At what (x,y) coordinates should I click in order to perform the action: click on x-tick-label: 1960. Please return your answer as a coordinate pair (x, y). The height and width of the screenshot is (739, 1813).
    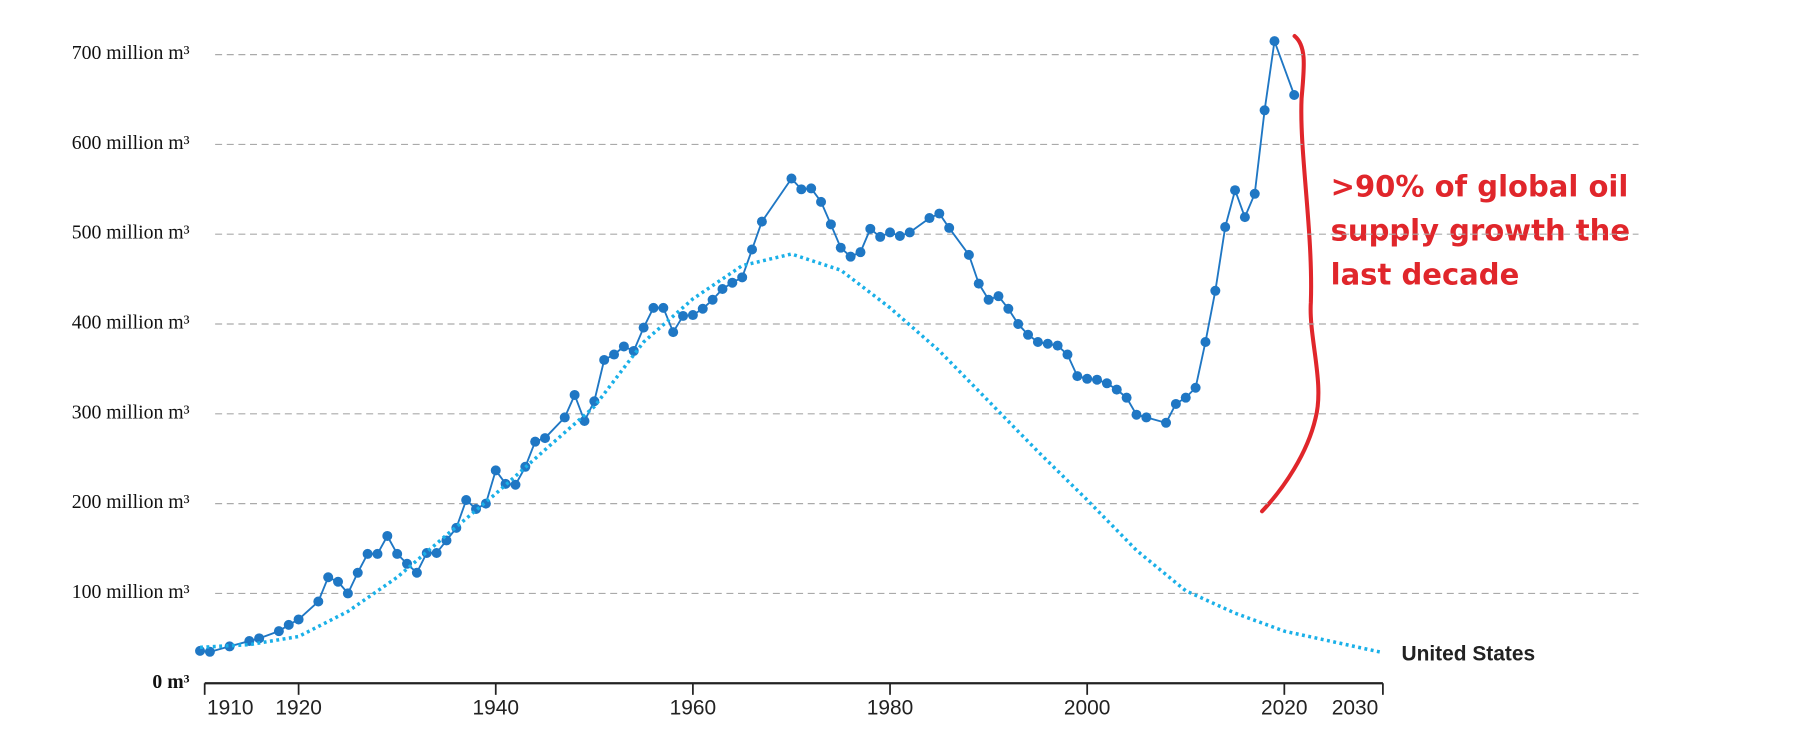
    Looking at the image, I should click on (693, 707).